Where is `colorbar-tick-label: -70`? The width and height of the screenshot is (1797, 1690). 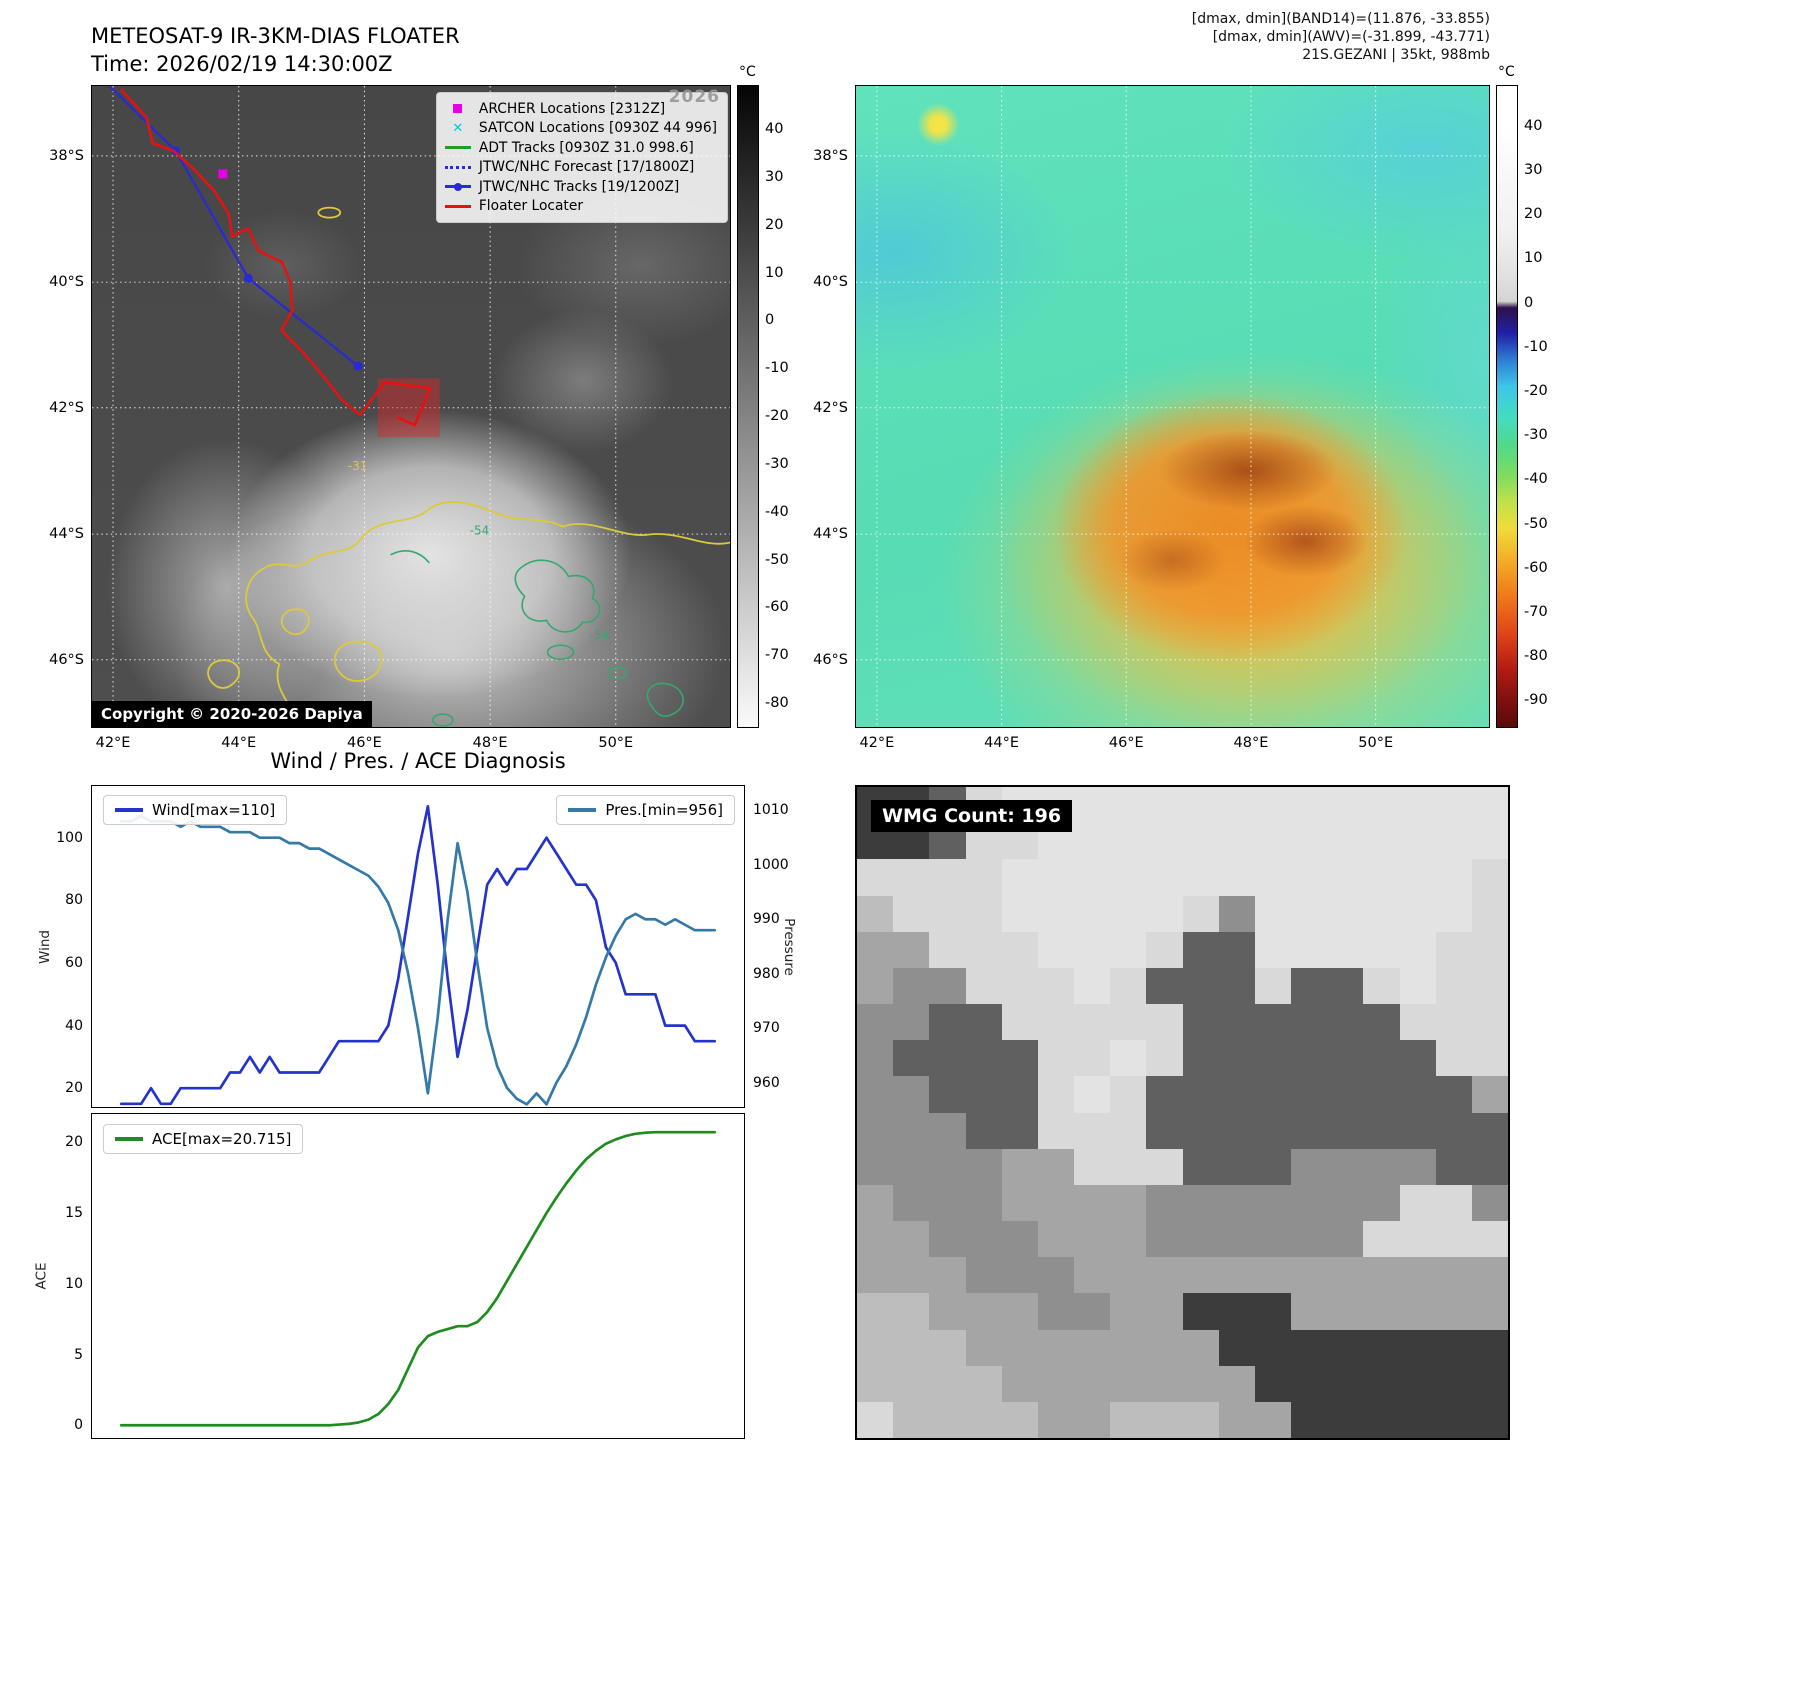
colorbar-tick-label: -70 is located at coordinates (1536, 612).